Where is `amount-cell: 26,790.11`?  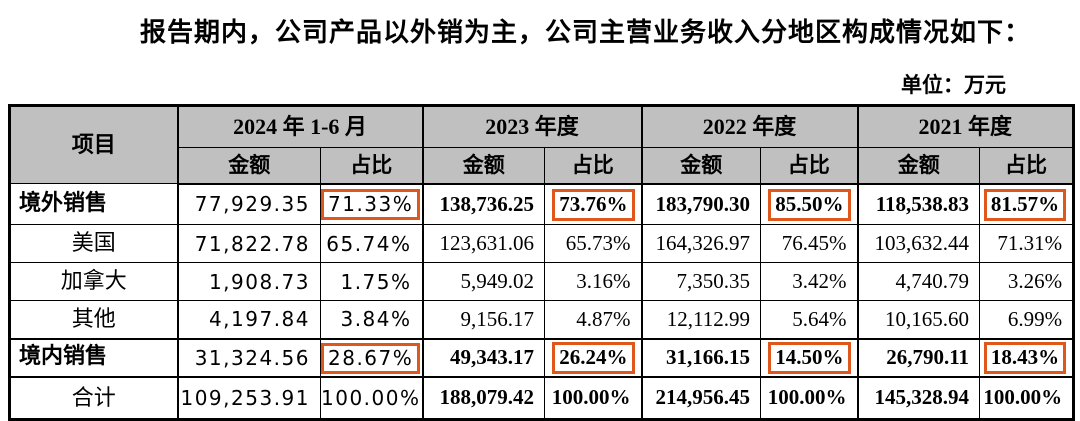 amount-cell: 26,790.11 is located at coordinates (918, 357).